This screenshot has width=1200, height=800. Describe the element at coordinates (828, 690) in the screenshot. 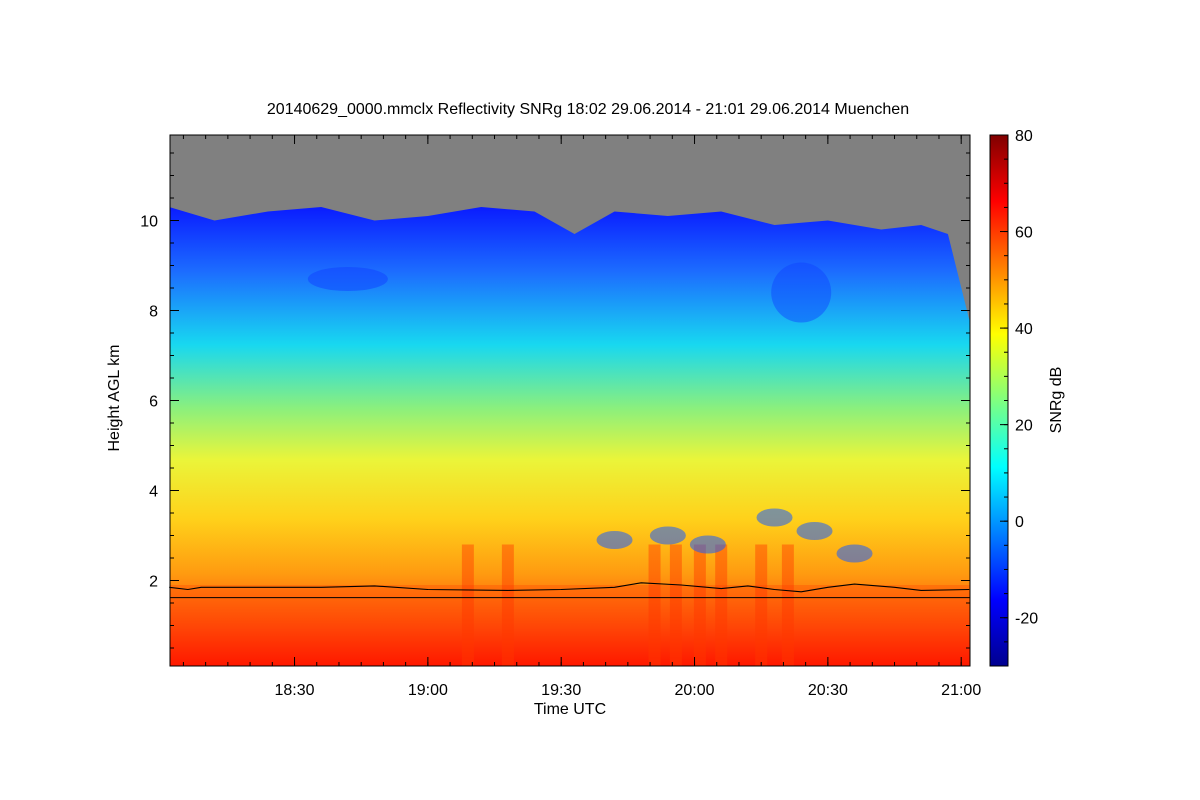

I see `x-tick-label: 20:30` at that location.